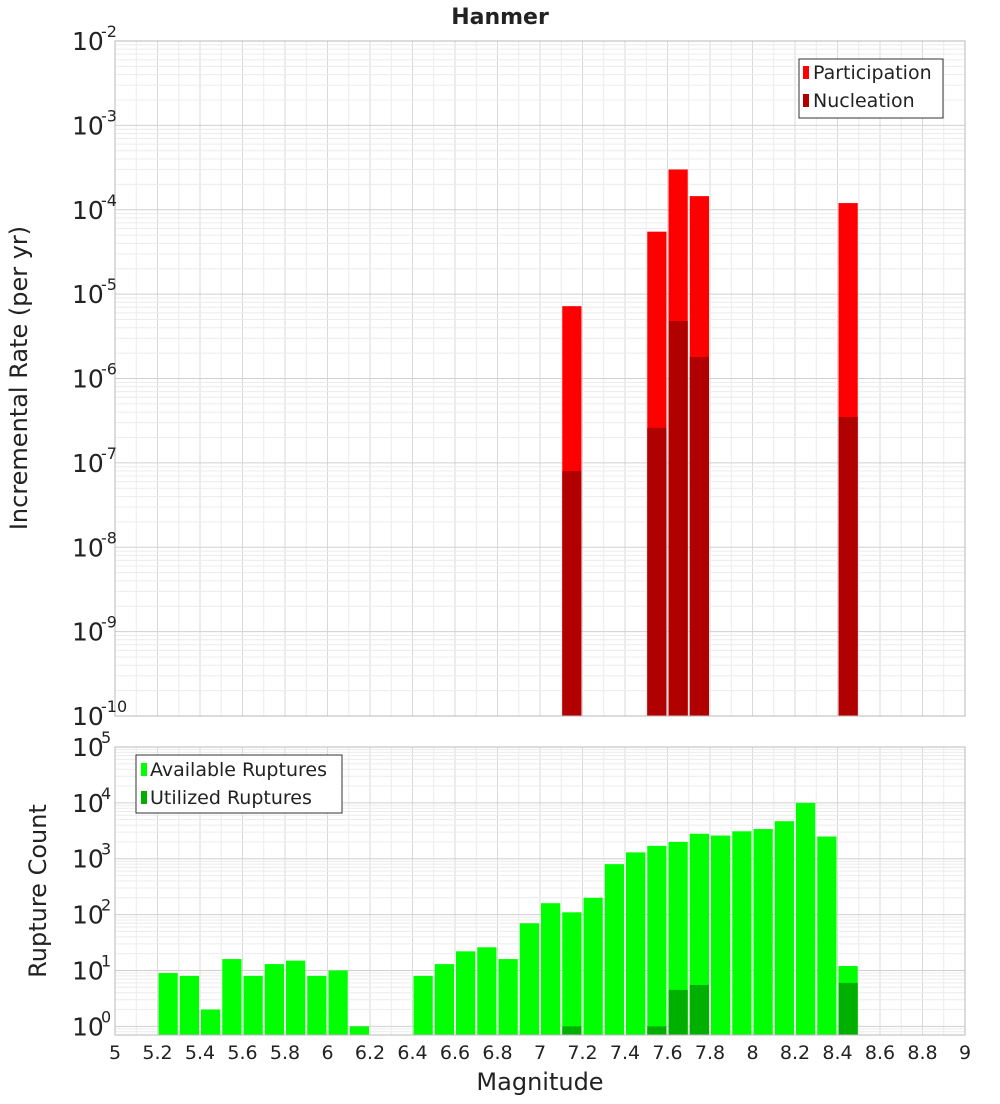 The height and width of the screenshot is (1104, 1000). I want to click on legend-label-utilized: Utilized Ruptures, so click(231, 798).